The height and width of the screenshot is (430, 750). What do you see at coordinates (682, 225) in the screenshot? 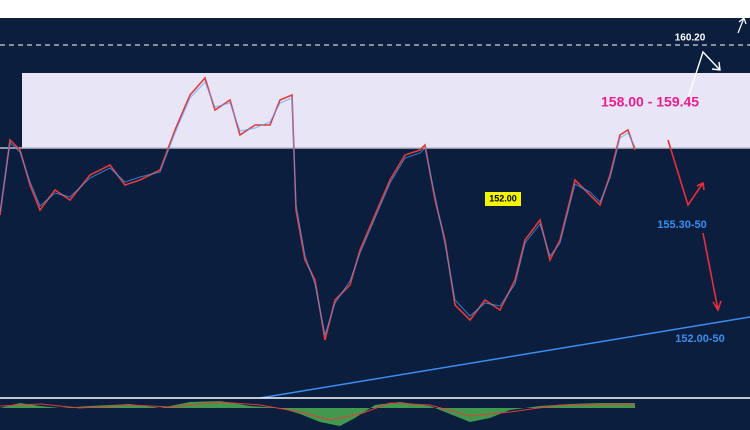
I see `target-label: 155.30-50` at bounding box center [682, 225].